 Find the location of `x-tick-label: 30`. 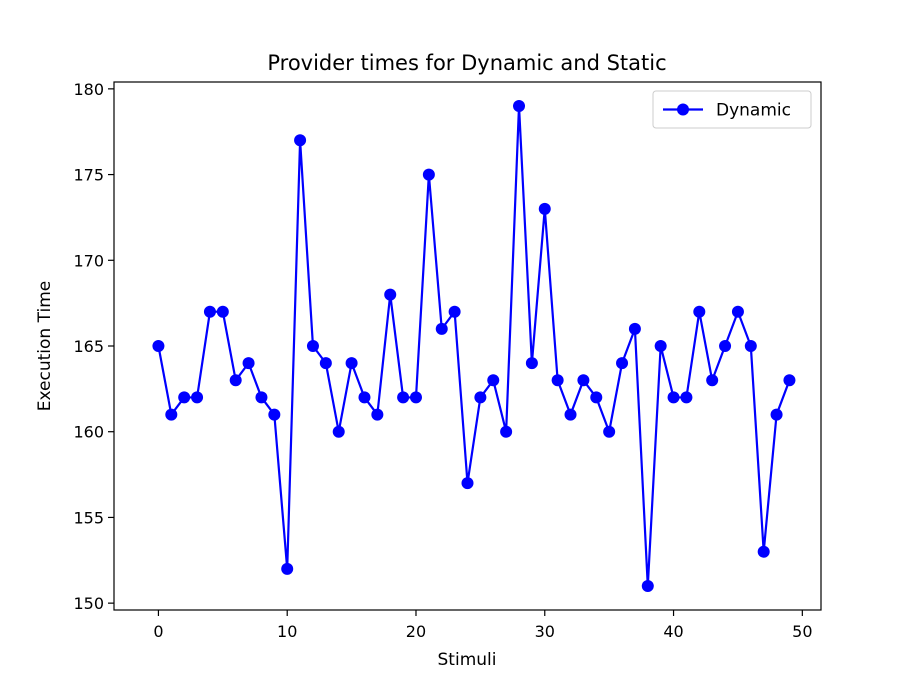

x-tick-label: 30 is located at coordinates (545, 631).